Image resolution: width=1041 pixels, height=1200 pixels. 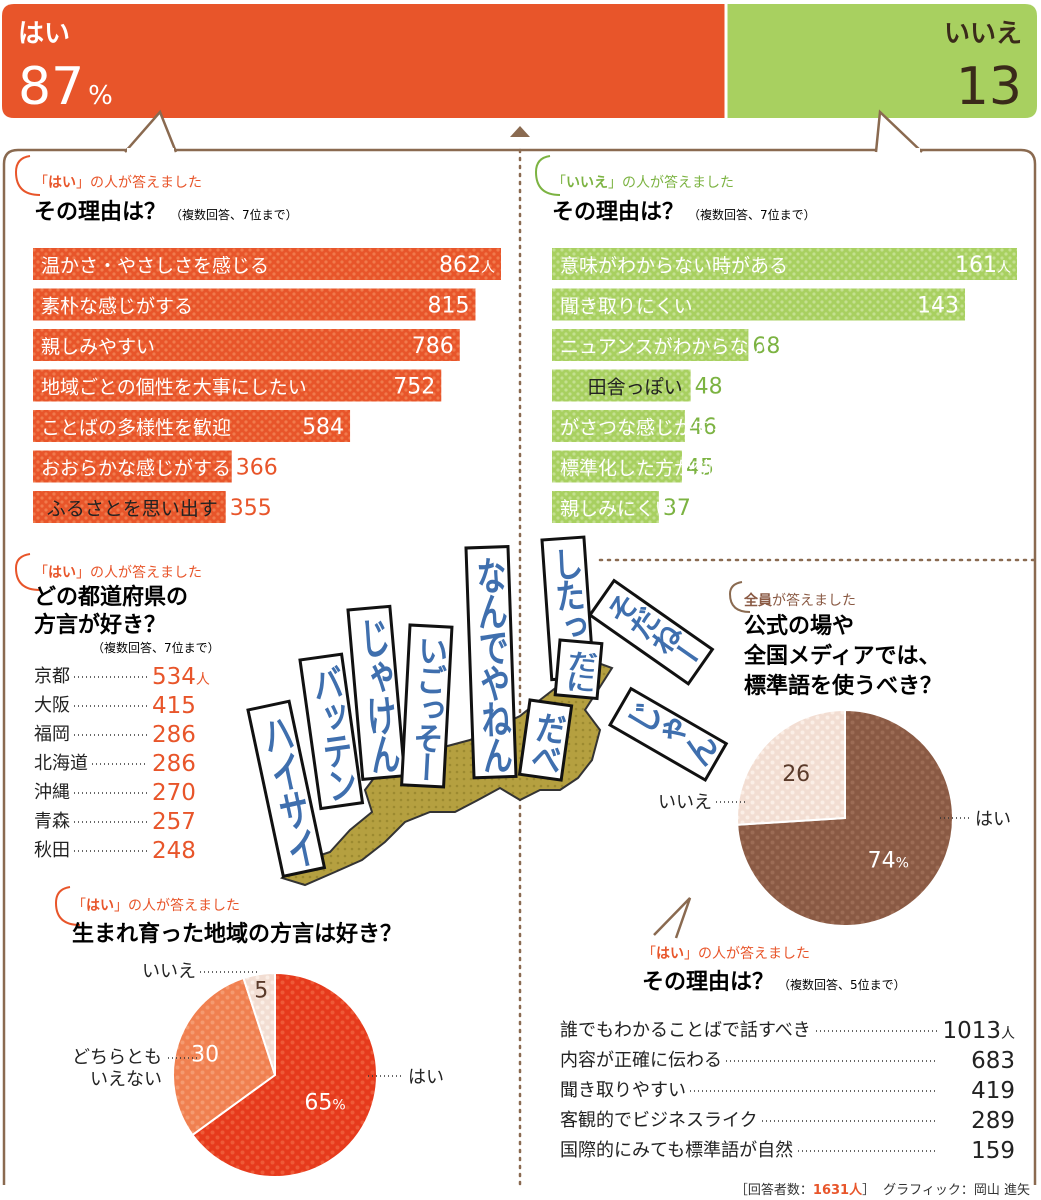 What do you see at coordinates (136, 469) in the screenshot?
I see `yes-reason-label: おおらかな感じがする` at bounding box center [136, 469].